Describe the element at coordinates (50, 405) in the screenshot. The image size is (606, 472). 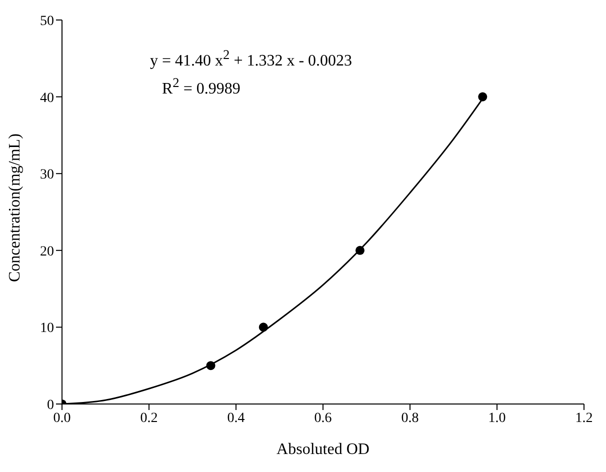
I see `y-tick-label: 0` at that location.